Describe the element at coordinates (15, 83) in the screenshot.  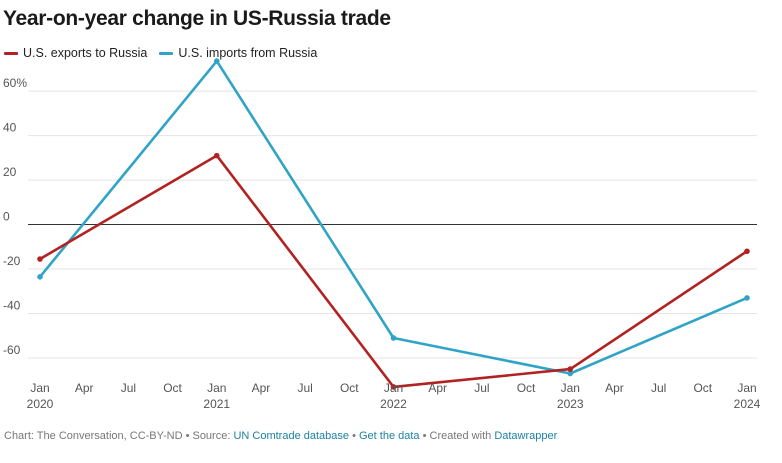
I see `y-tick-label: 60%` at that location.